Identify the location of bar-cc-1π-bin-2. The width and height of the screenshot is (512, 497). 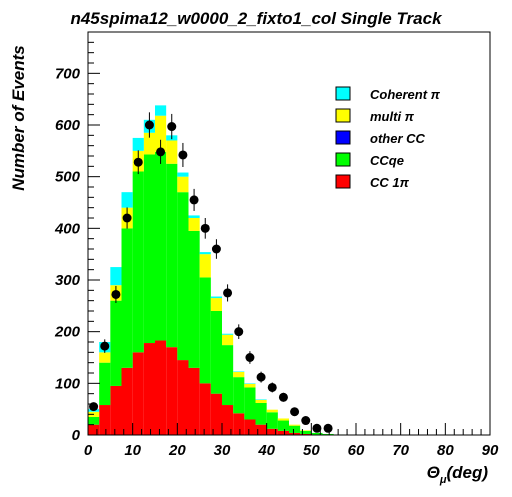
(116, 410).